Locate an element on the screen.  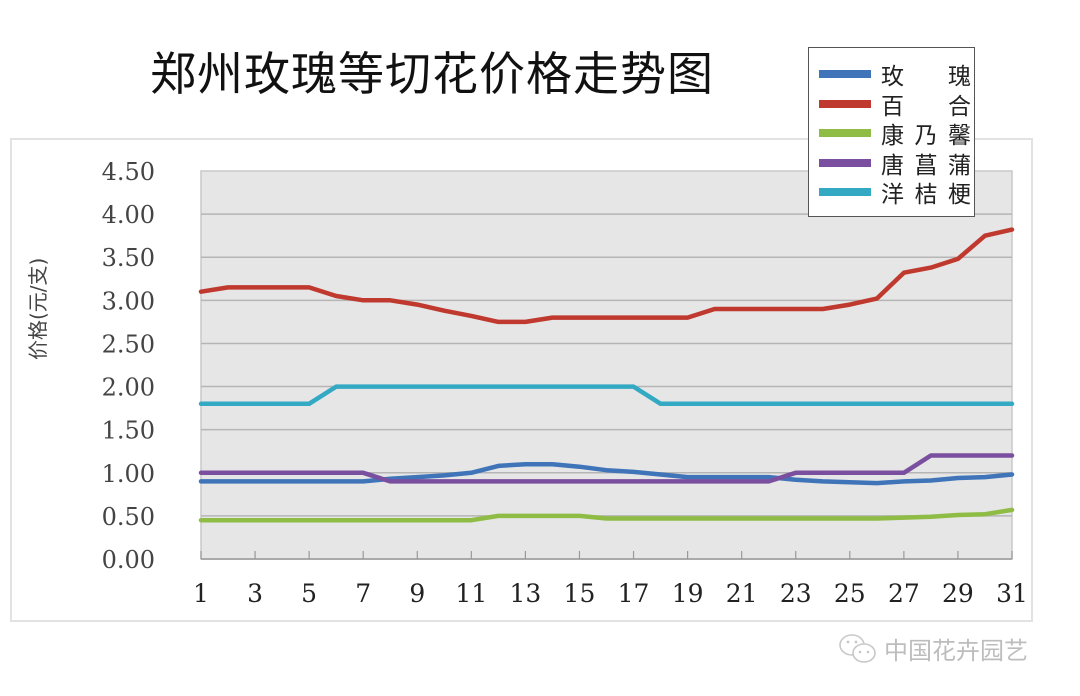
legend-item: 玫瑰 is located at coordinates (895, 74).